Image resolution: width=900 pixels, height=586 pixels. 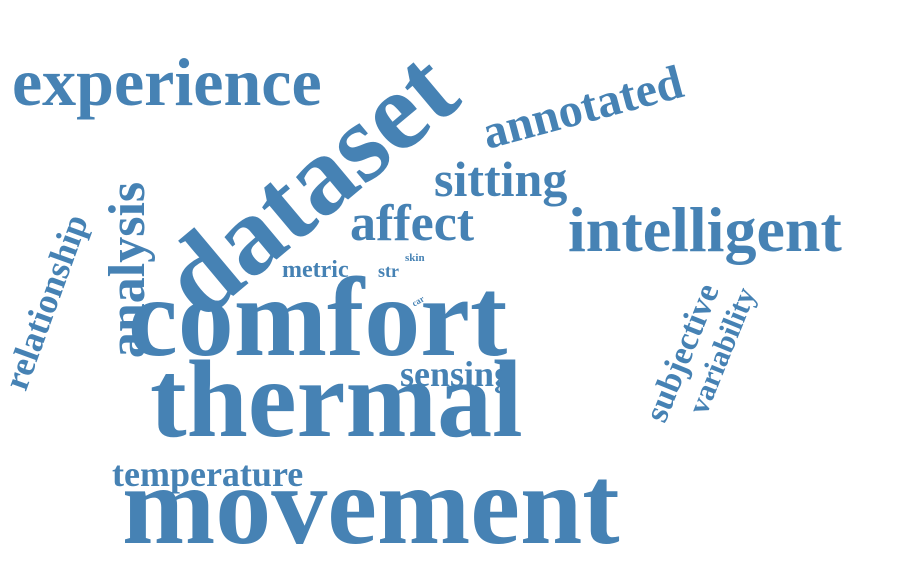 What do you see at coordinates (315, 270) in the screenshot?
I see `word-metric: metric` at bounding box center [315, 270].